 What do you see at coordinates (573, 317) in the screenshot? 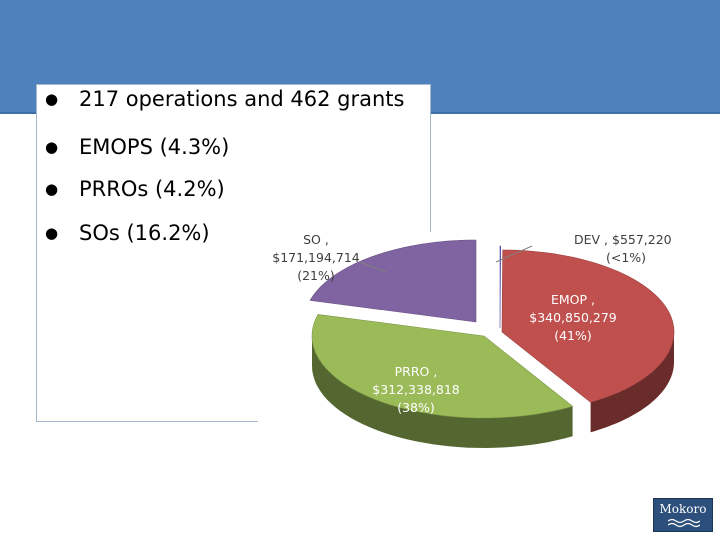
I see `slice-label-emop-line1: $340,850,279` at bounding box center [573, 317].